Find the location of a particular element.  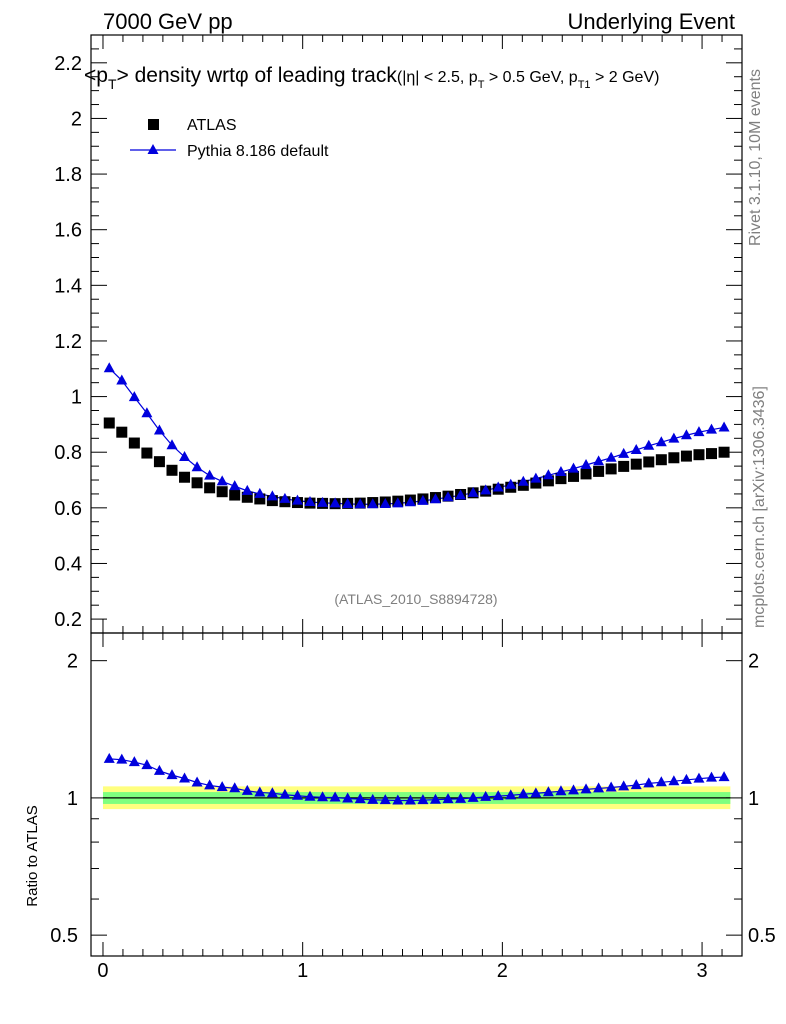

main-title-phi: φ is located at coordinates (242, 75).